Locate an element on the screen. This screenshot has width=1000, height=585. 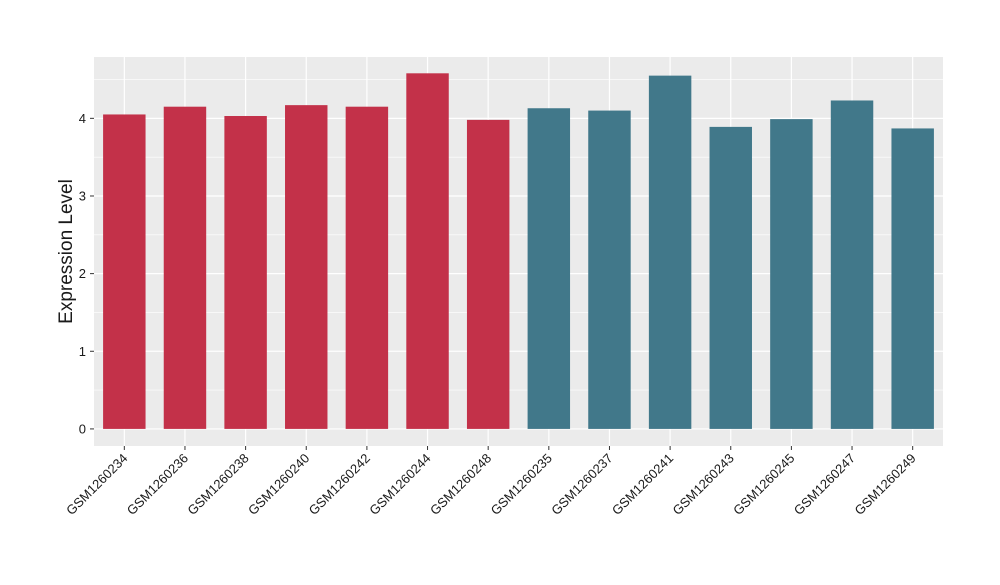
bar-GSM1260235 is located at coordinates (549, 268).